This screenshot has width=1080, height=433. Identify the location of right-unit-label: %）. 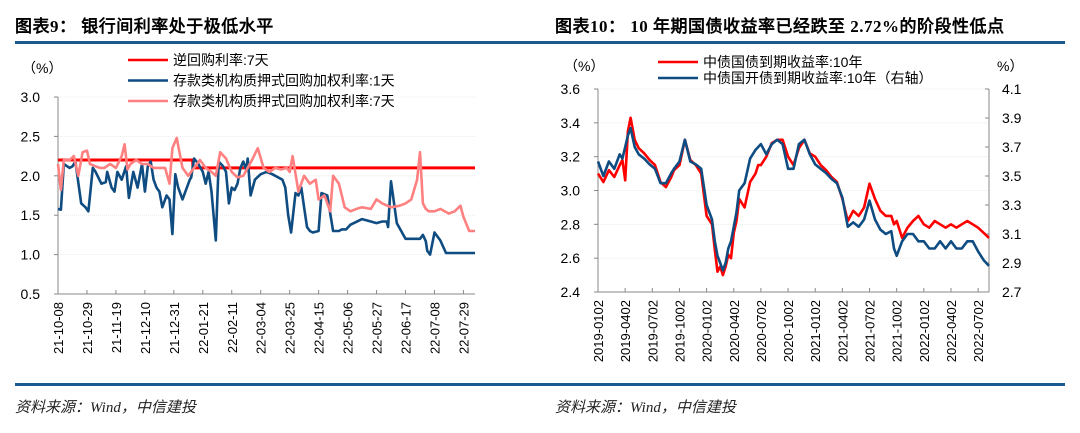
(1010, 66).